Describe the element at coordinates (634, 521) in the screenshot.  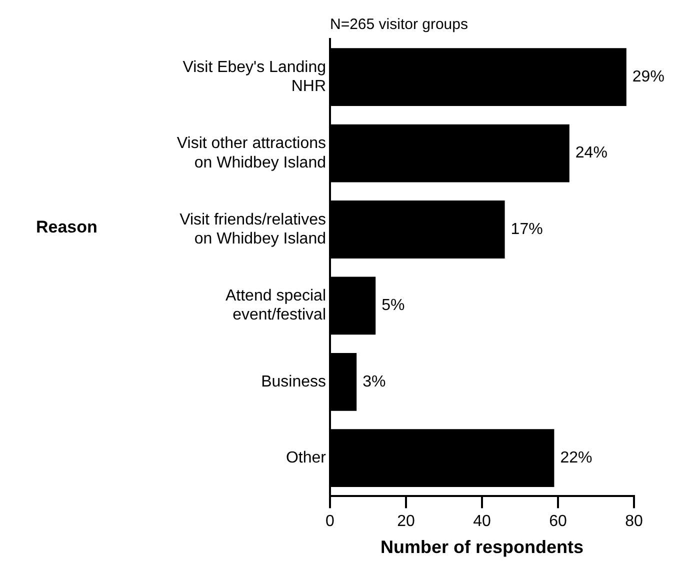
I see `x-tick-label: 80` at that location.